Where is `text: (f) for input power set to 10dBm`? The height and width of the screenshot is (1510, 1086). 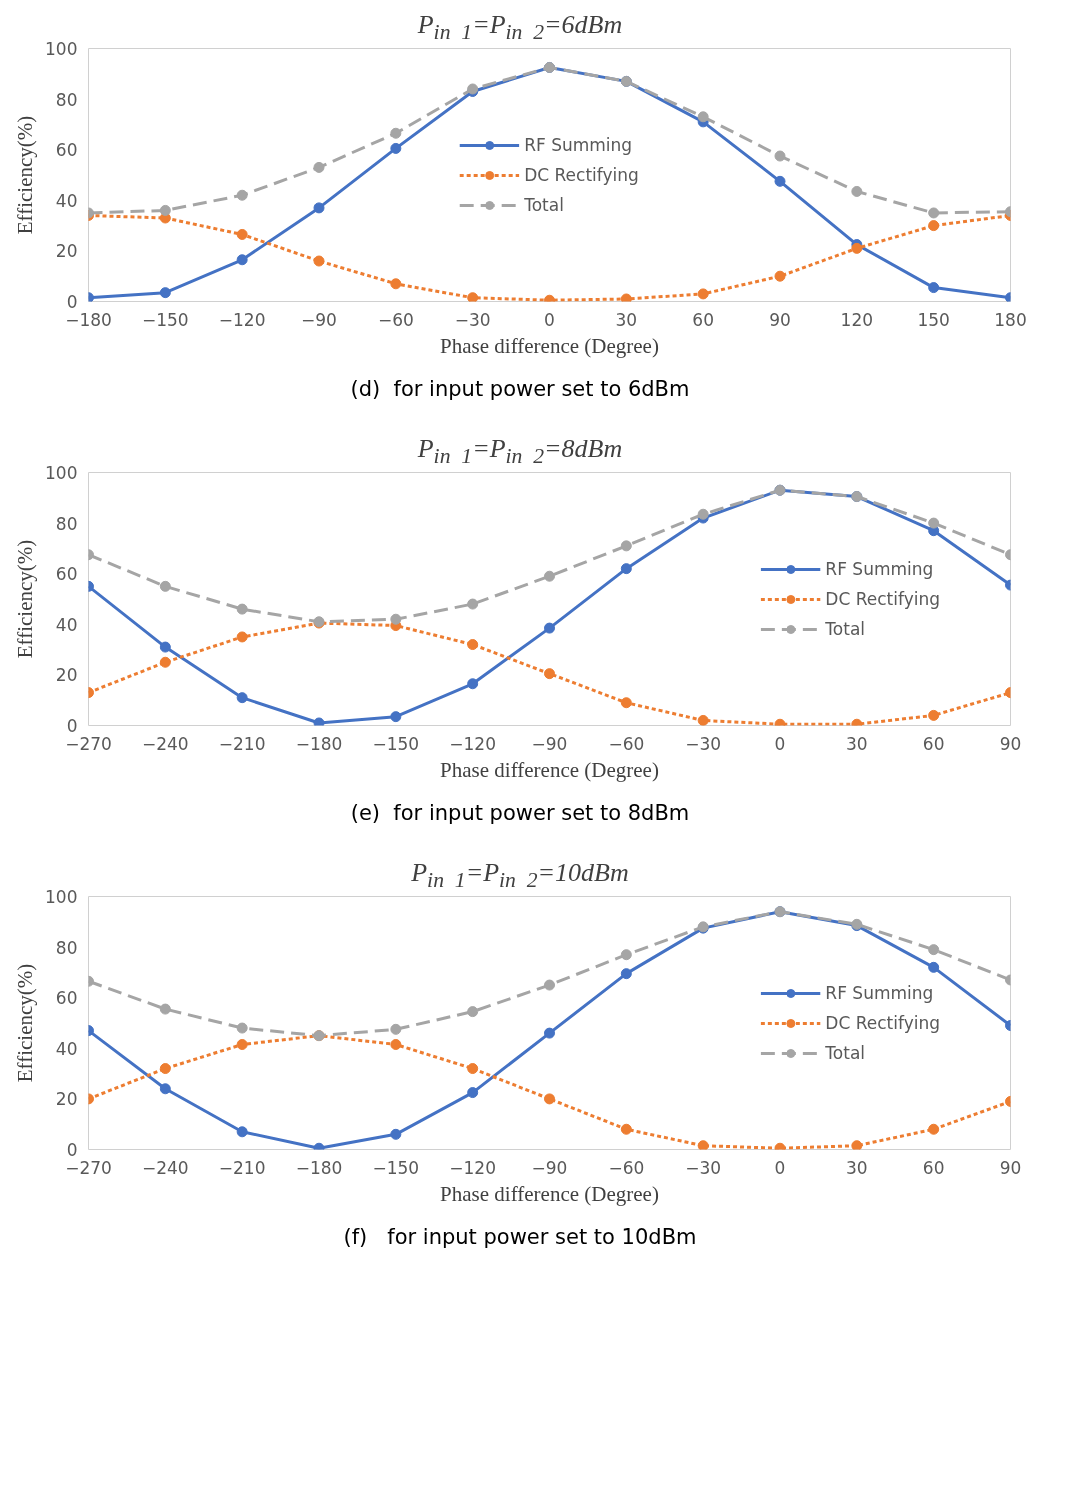
text: (f) for input power set to 10dBm is located at coordinates (520, 1237).